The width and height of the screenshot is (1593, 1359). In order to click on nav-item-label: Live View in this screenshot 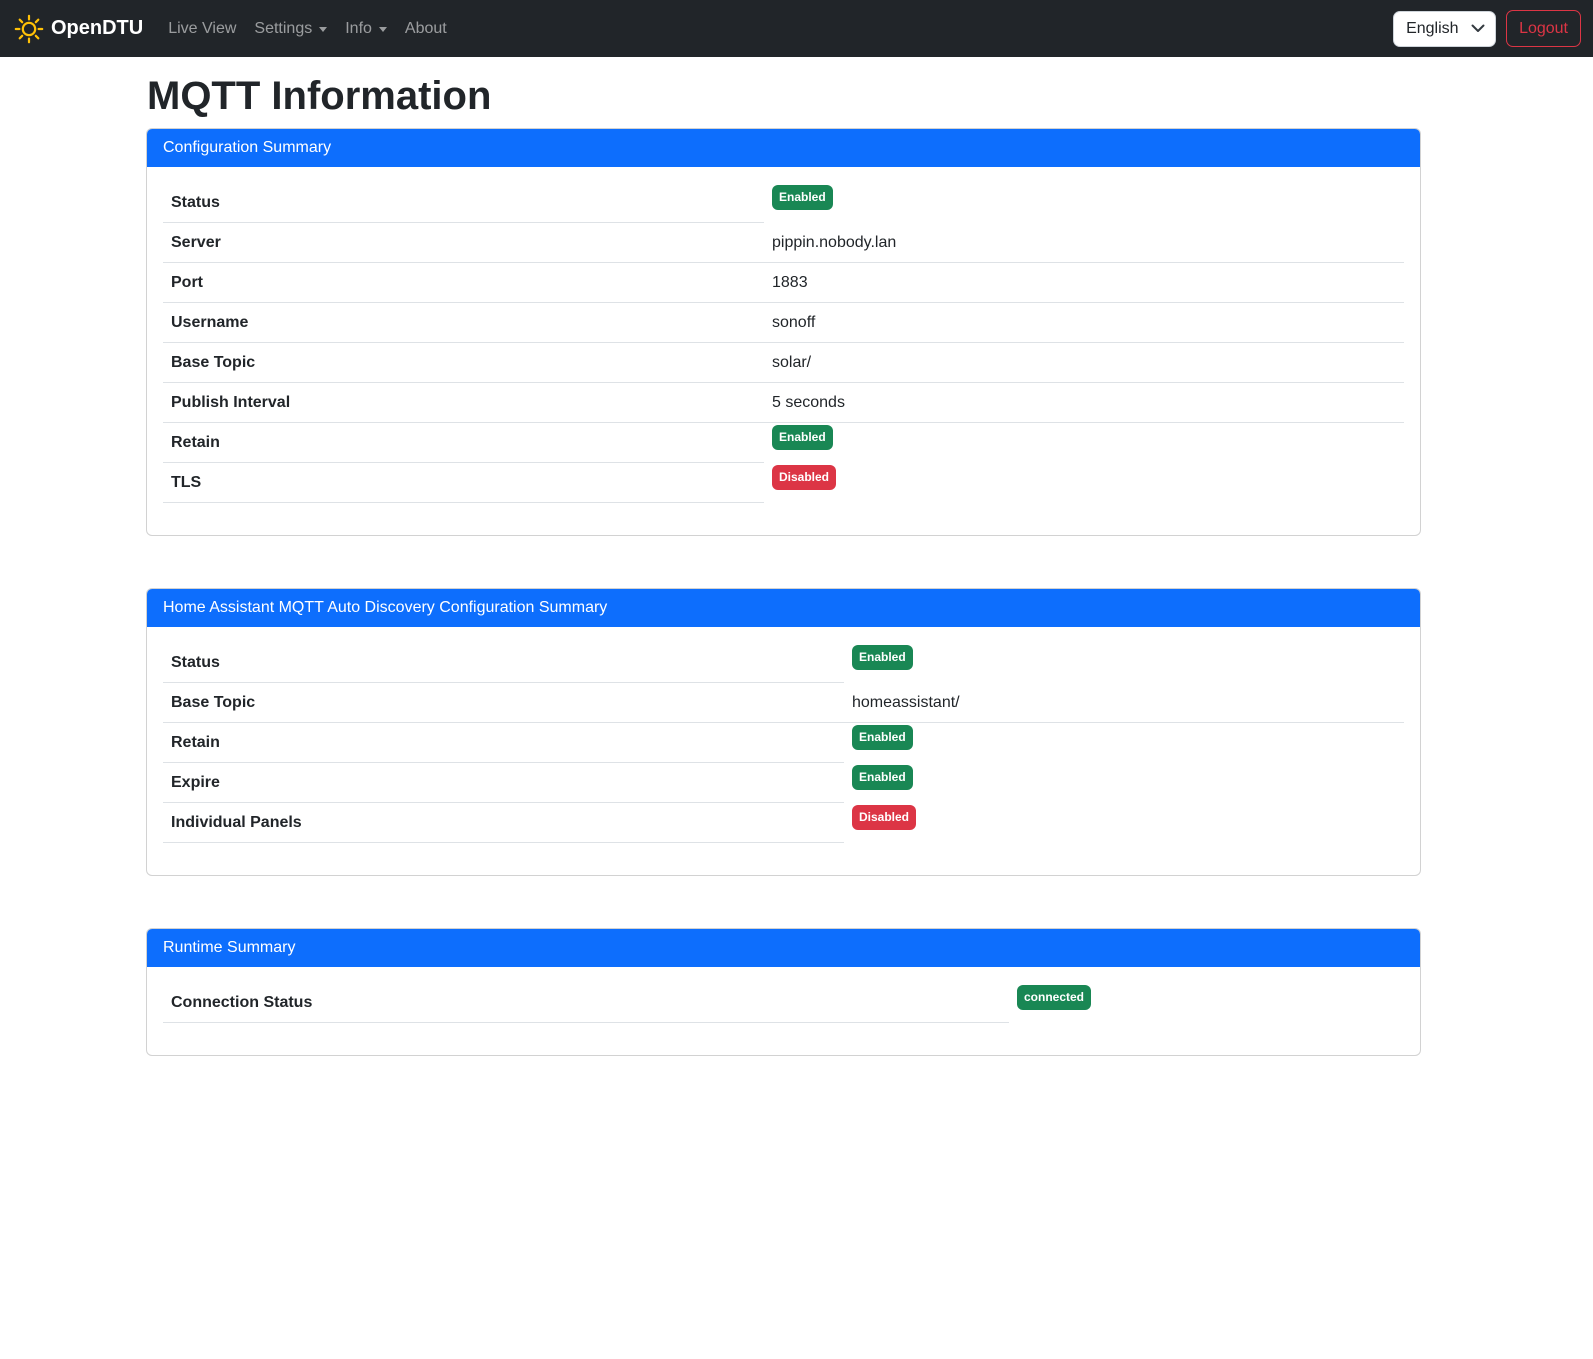, I will do `click(202, 28)`.